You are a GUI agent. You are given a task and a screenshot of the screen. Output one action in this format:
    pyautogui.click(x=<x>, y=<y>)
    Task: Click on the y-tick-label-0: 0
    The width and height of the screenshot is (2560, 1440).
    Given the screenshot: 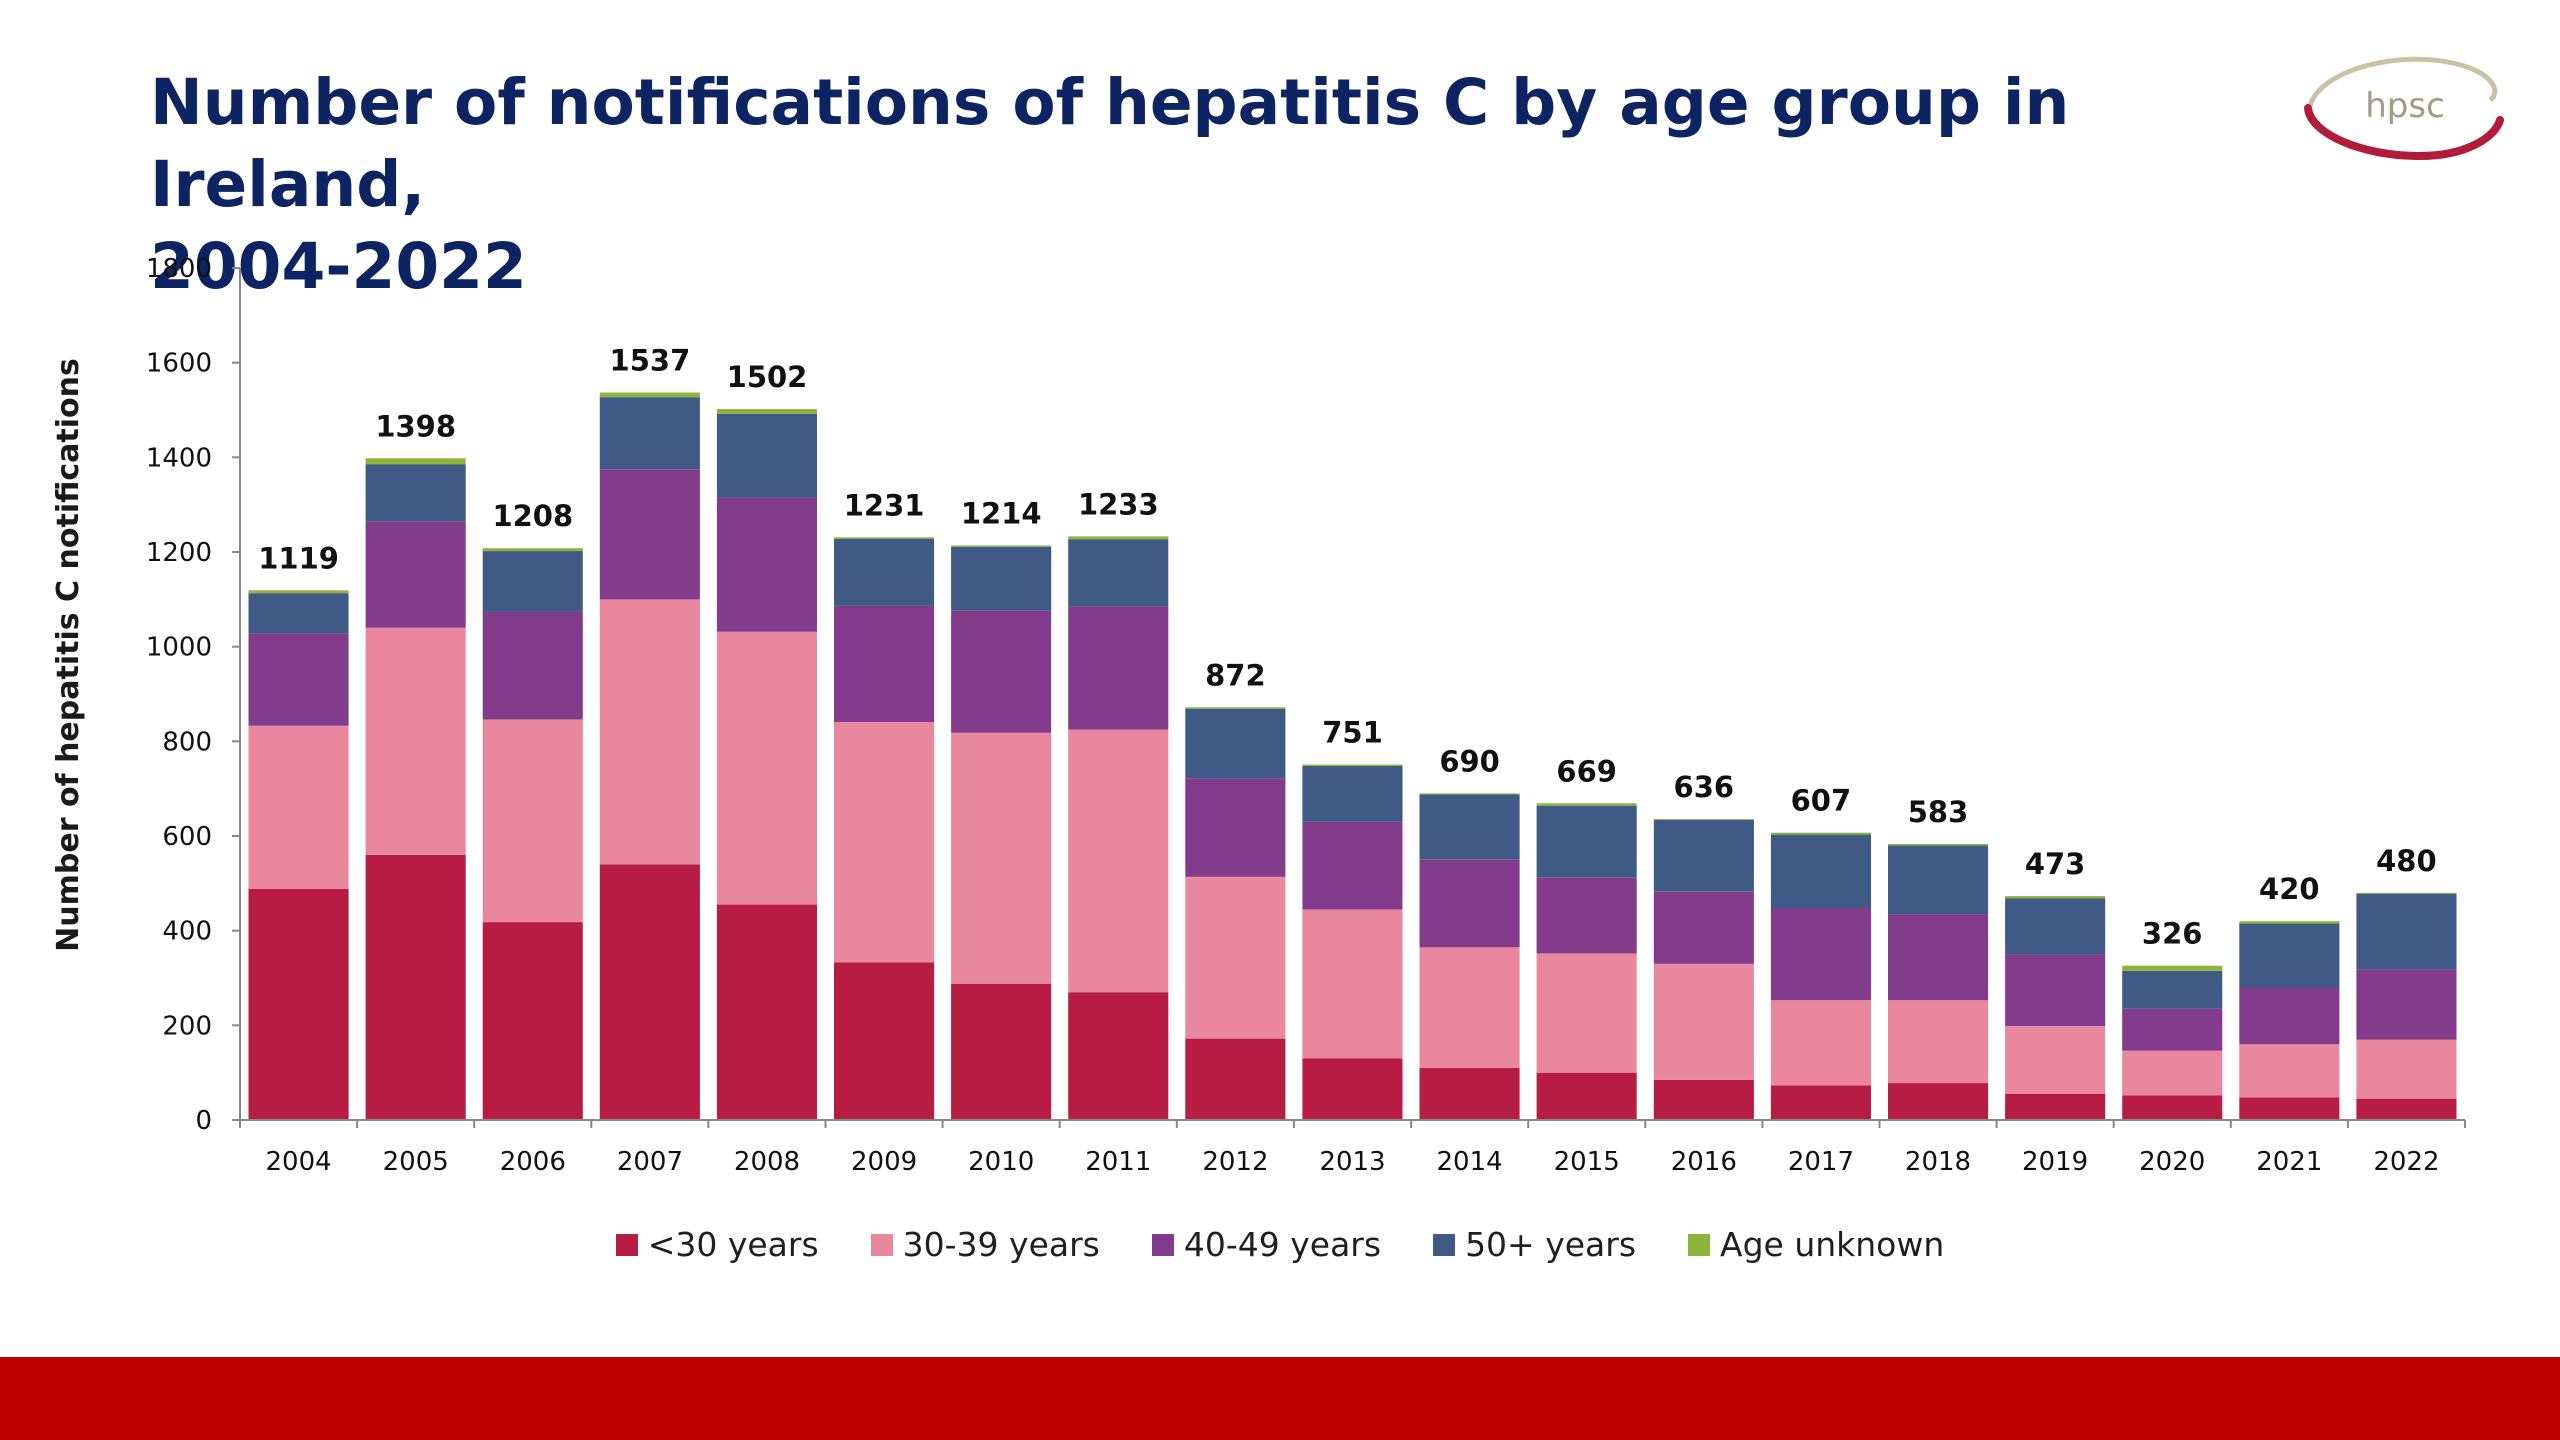 What is the action you would take?
    pyautogui.click(x=203, y=1121)
    